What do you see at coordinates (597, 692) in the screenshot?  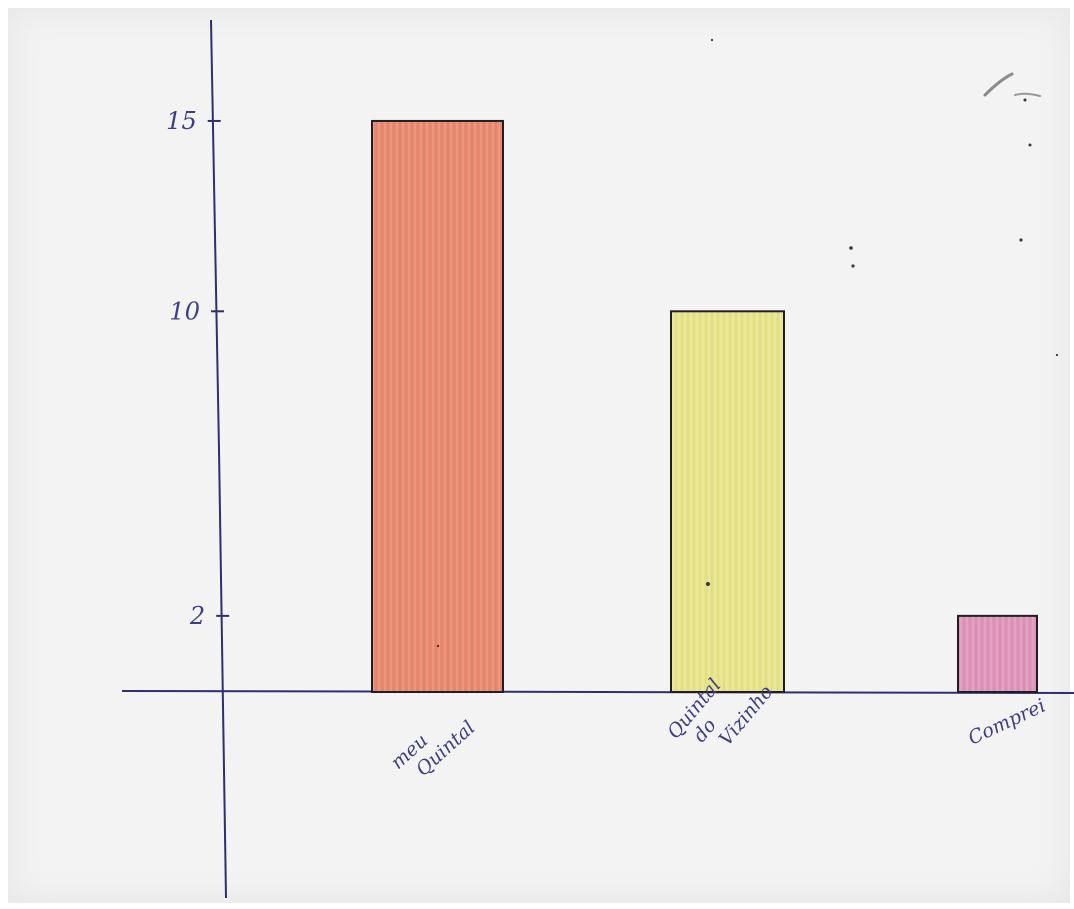 I see `x-axis-line` at bounding box center [597, 692].